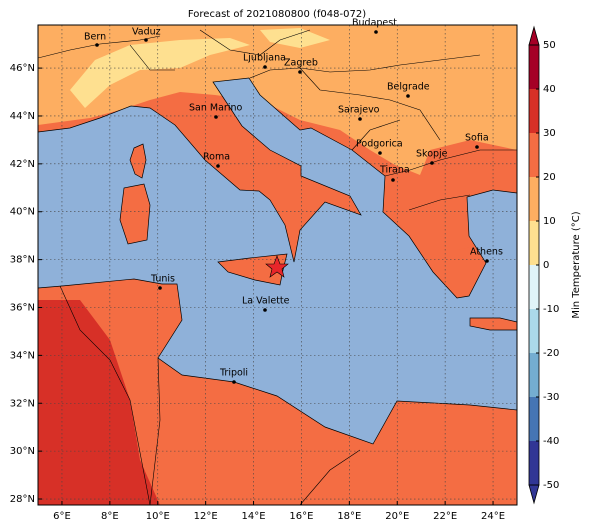 The height and width of the screenshot is (529, 592). I want to click on city: Ljubljana, so click(264, 61).